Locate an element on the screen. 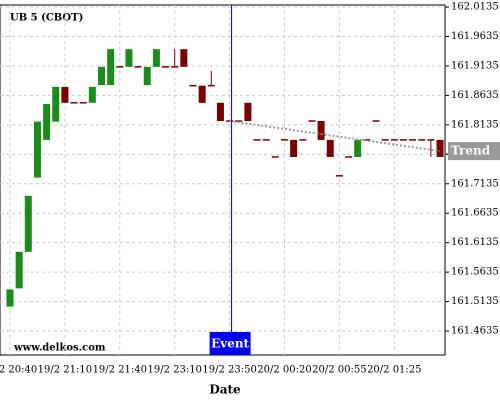  y-tick-label: 161.6135 is located at coordinates (475, 242).